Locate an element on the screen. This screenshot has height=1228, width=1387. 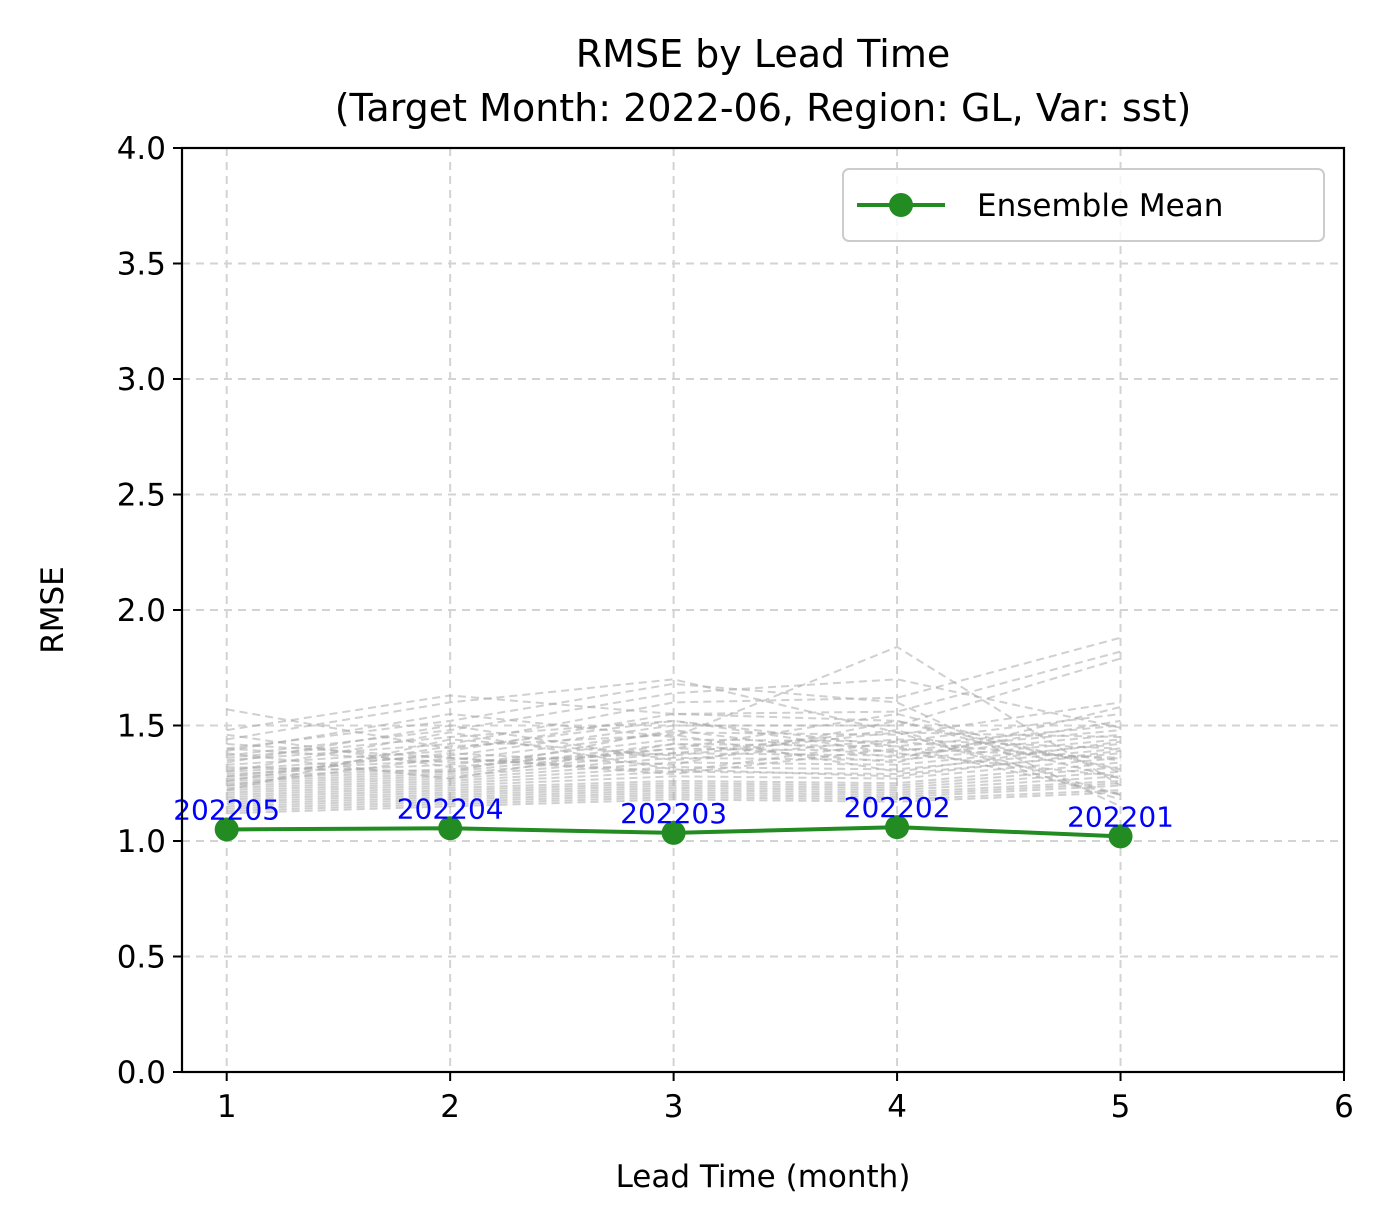
y-tick-label: 4.0 is located at coordinates (141, 149).